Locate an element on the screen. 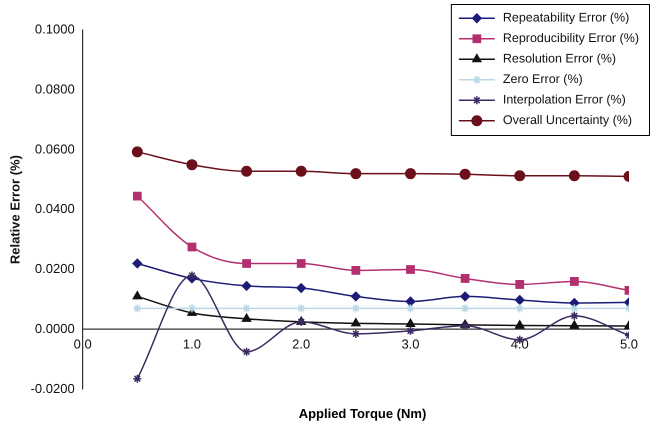  y-tick-label: 0.0600 is located at coordinates (54, 148).